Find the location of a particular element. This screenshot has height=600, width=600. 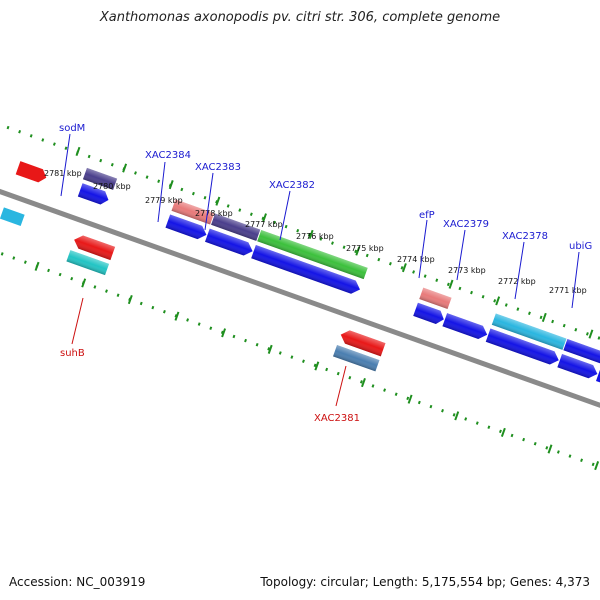

reverse-gene-labels: suhB XAC2381 is located at coordinates (210, 386).